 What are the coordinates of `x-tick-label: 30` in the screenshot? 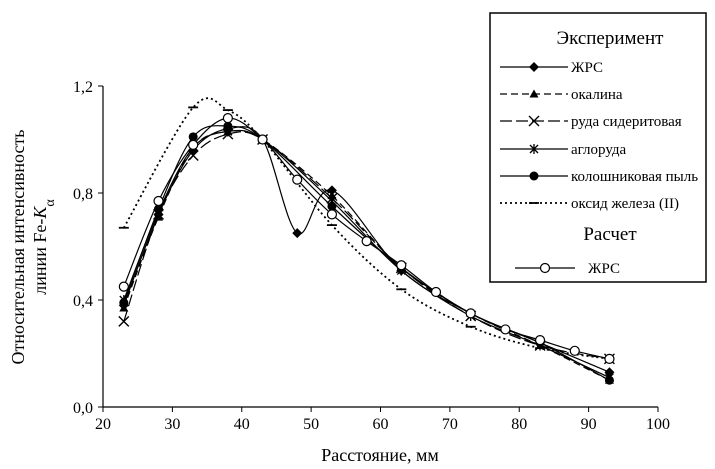 It's located at (172, 424).